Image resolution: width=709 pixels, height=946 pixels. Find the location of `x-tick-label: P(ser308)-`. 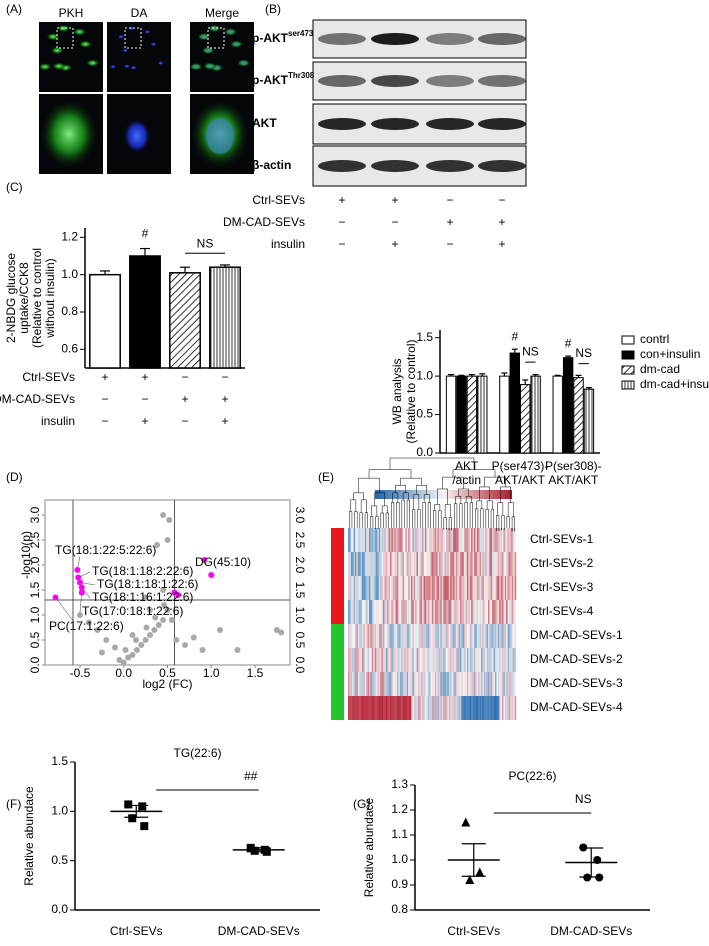

x-tick-label: P(ser308)- is located at coordinates (573, 466).